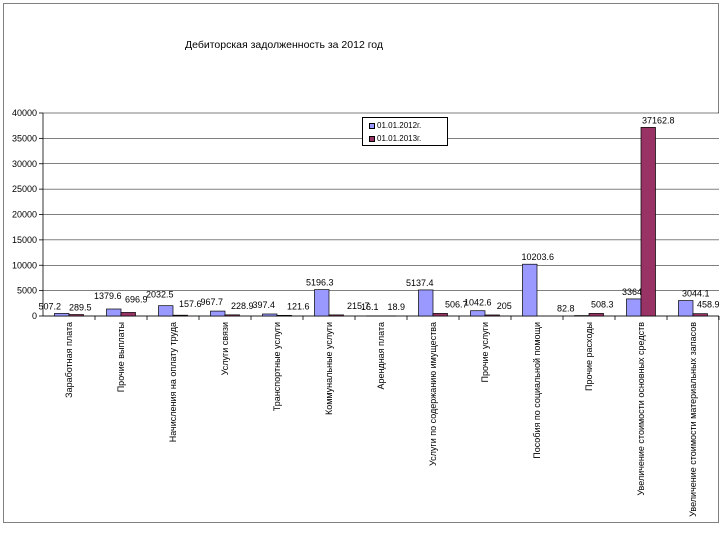  Describe the element at coordinates (80, 308) in the screenshot. I see `data-label-2013: 289.5` at that location.